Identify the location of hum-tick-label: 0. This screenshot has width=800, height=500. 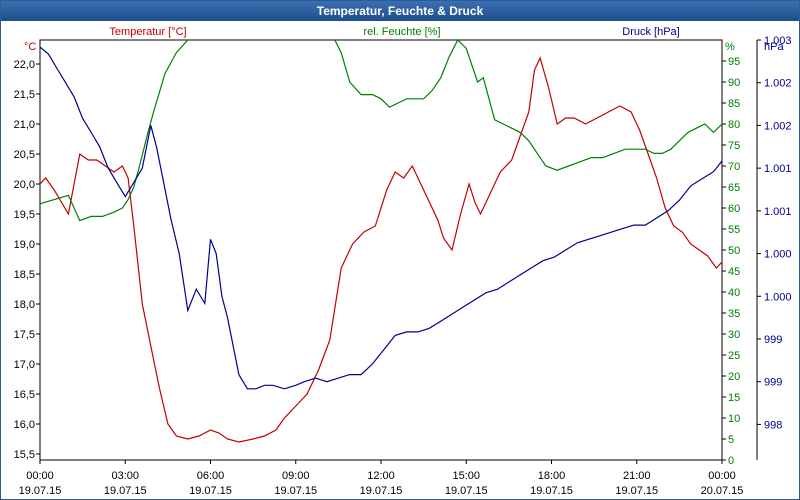
(731, 461).